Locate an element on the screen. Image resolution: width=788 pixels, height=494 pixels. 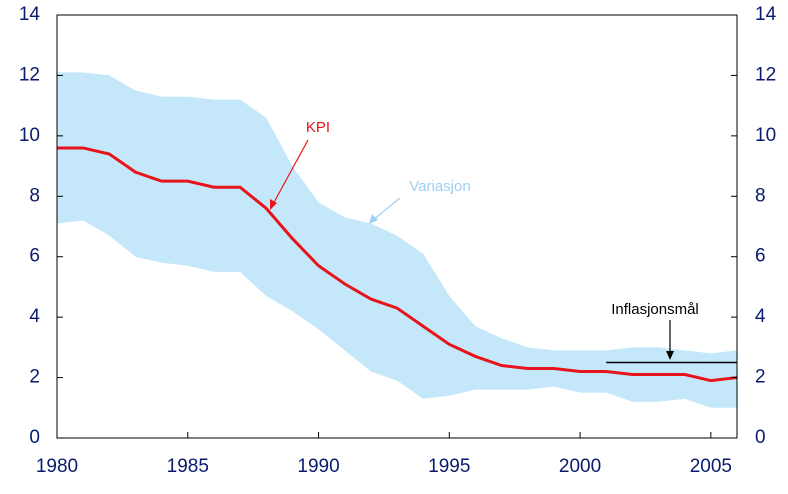
y2-tick-label: 2 is located at coordinates (760, 377).